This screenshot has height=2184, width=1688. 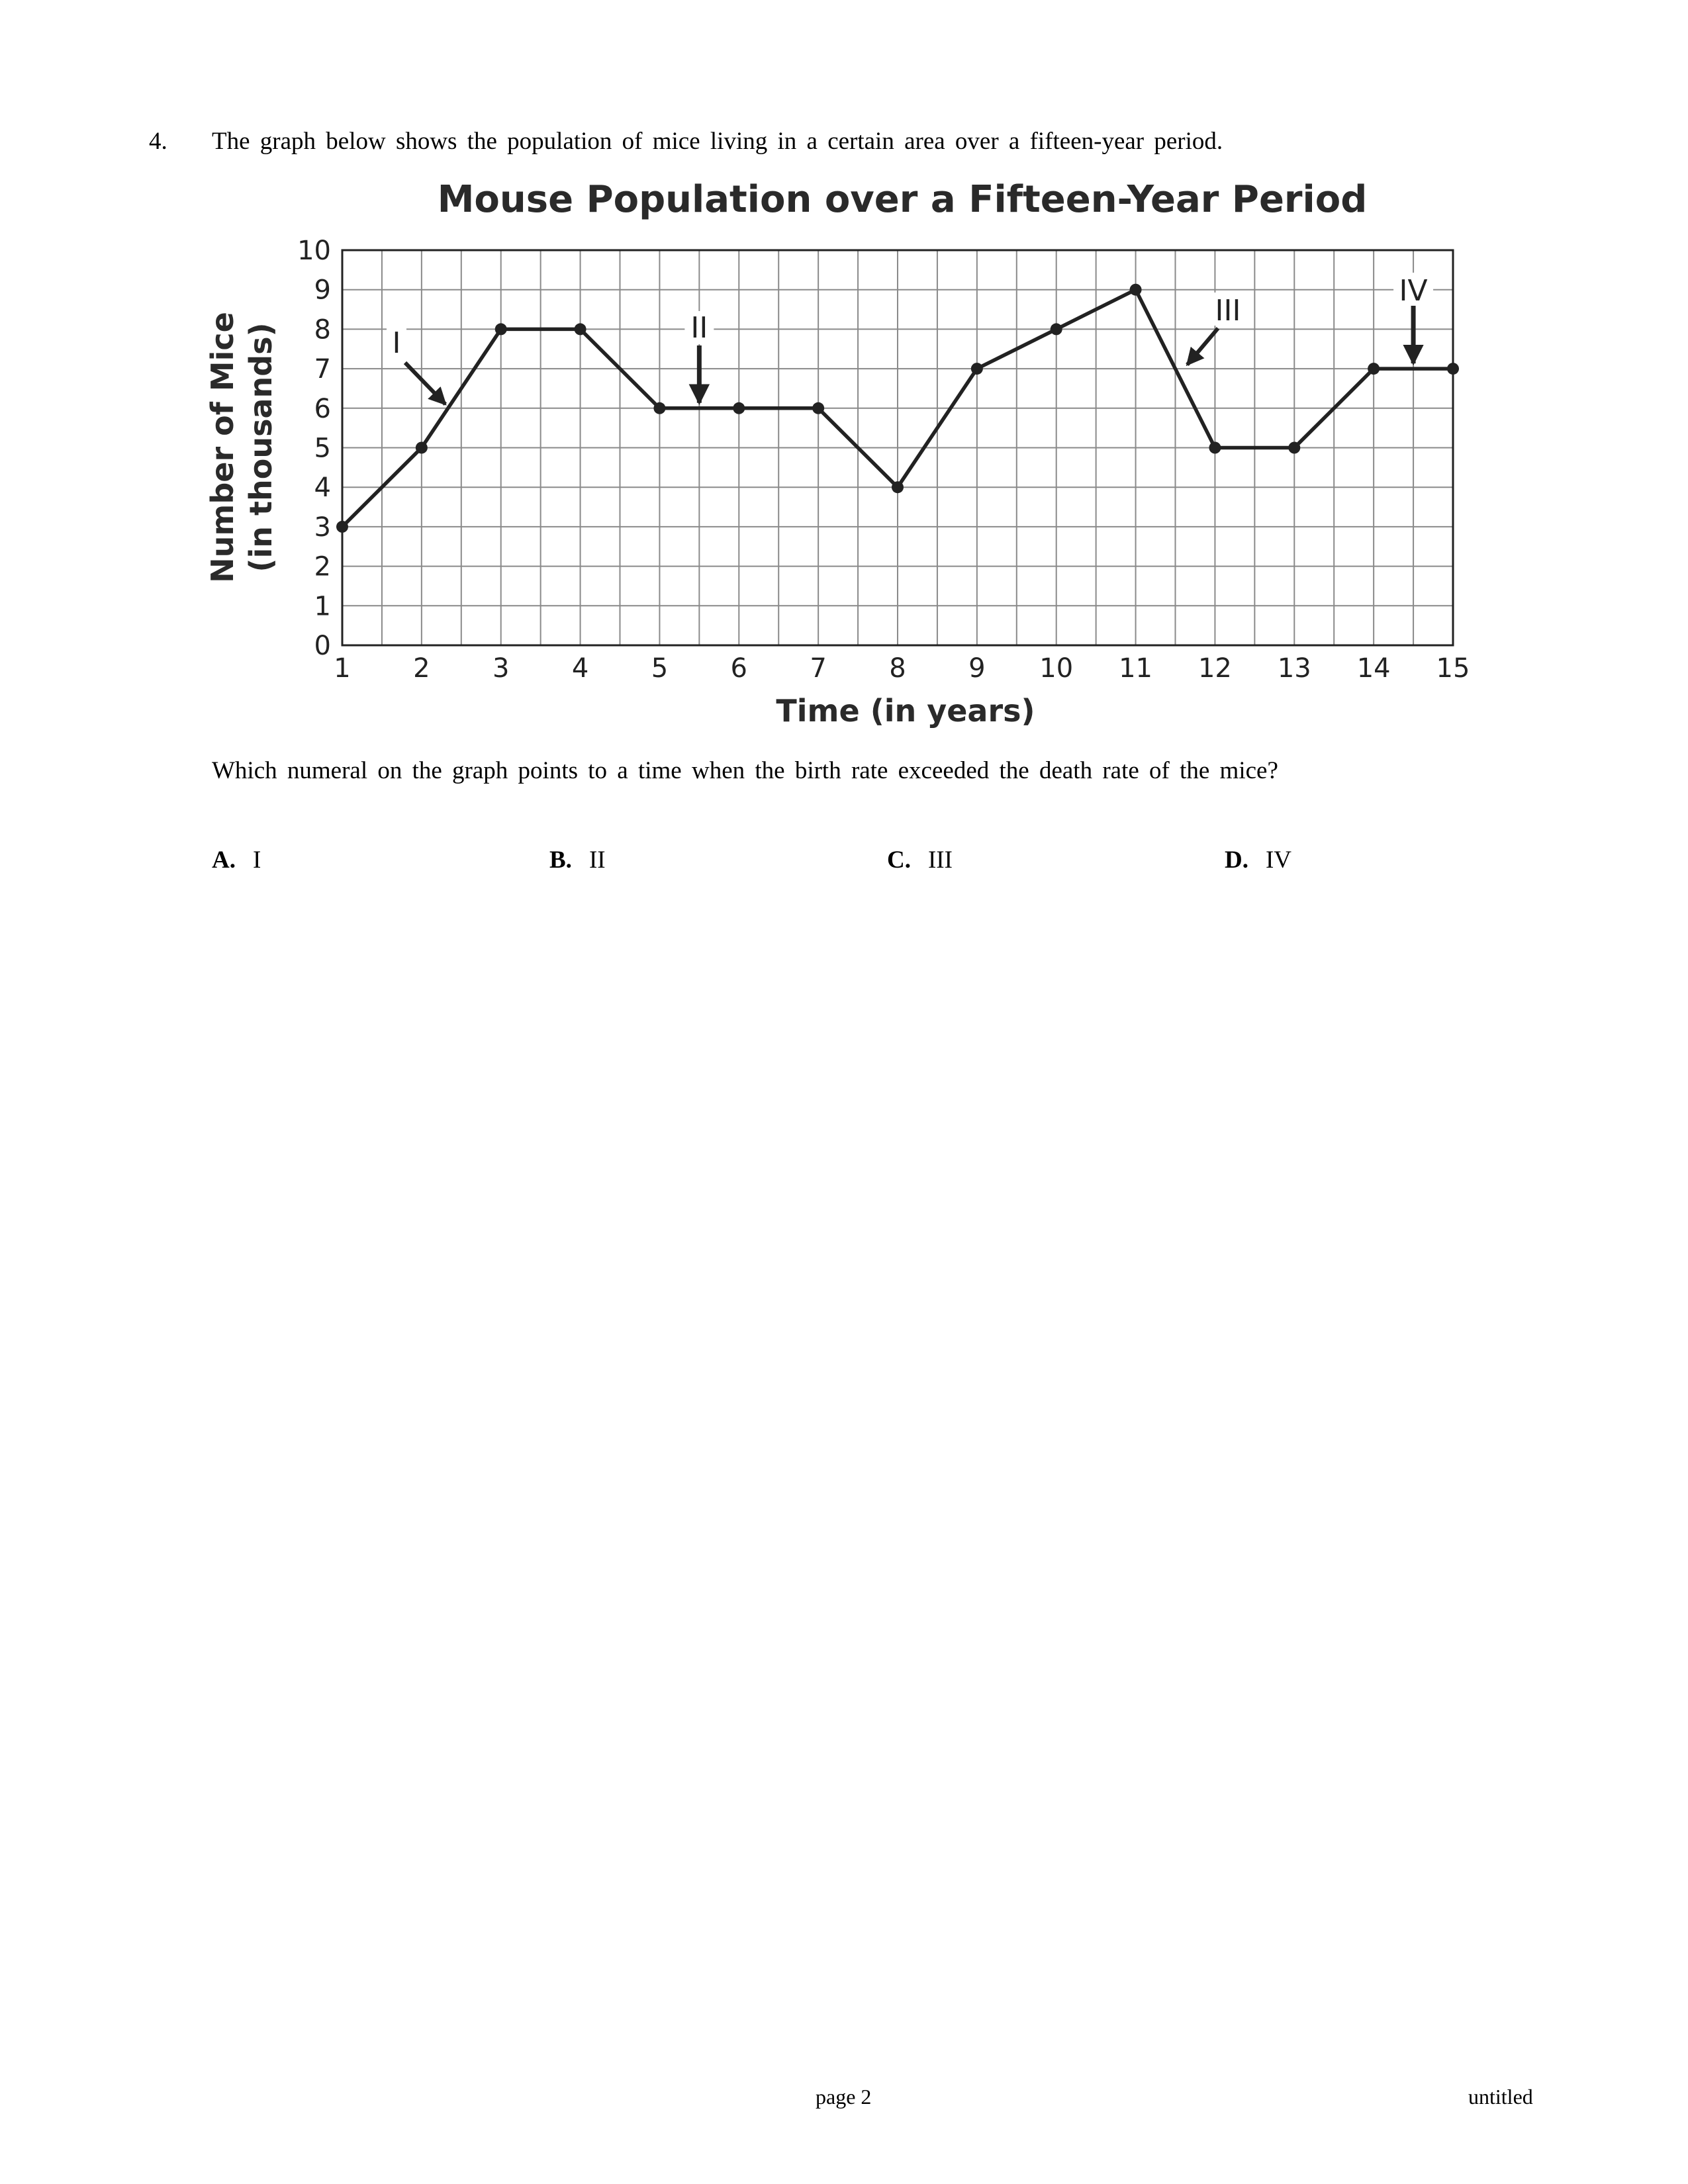 What do you see at coordinates (844, 2097) in the screenshot?
I see `footer-page-number: page 2` at bounding box center [844, 2097].